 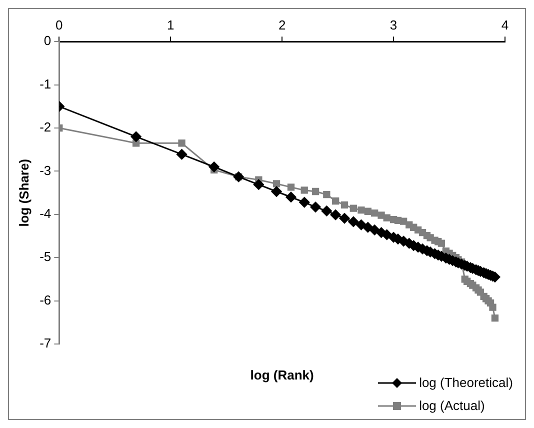 What do you see at coordinates (170, 24) in the screenshot?
I see `x-tick-label: 1` at bounding box center [170, 24].